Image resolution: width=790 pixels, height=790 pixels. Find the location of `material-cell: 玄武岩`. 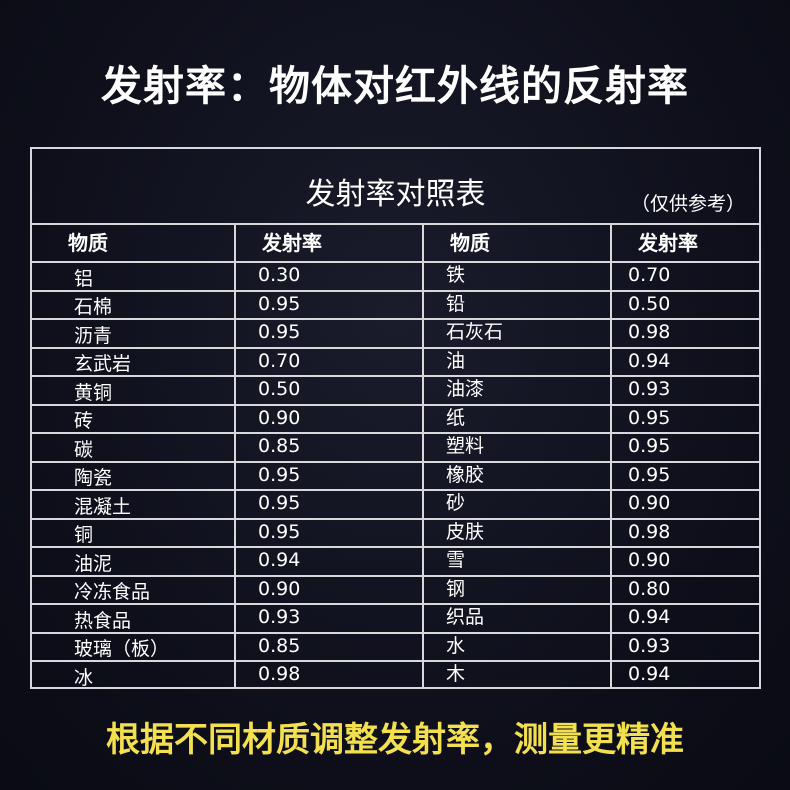

material-cell: 玄武岩 is located at coordinates (134, 361).